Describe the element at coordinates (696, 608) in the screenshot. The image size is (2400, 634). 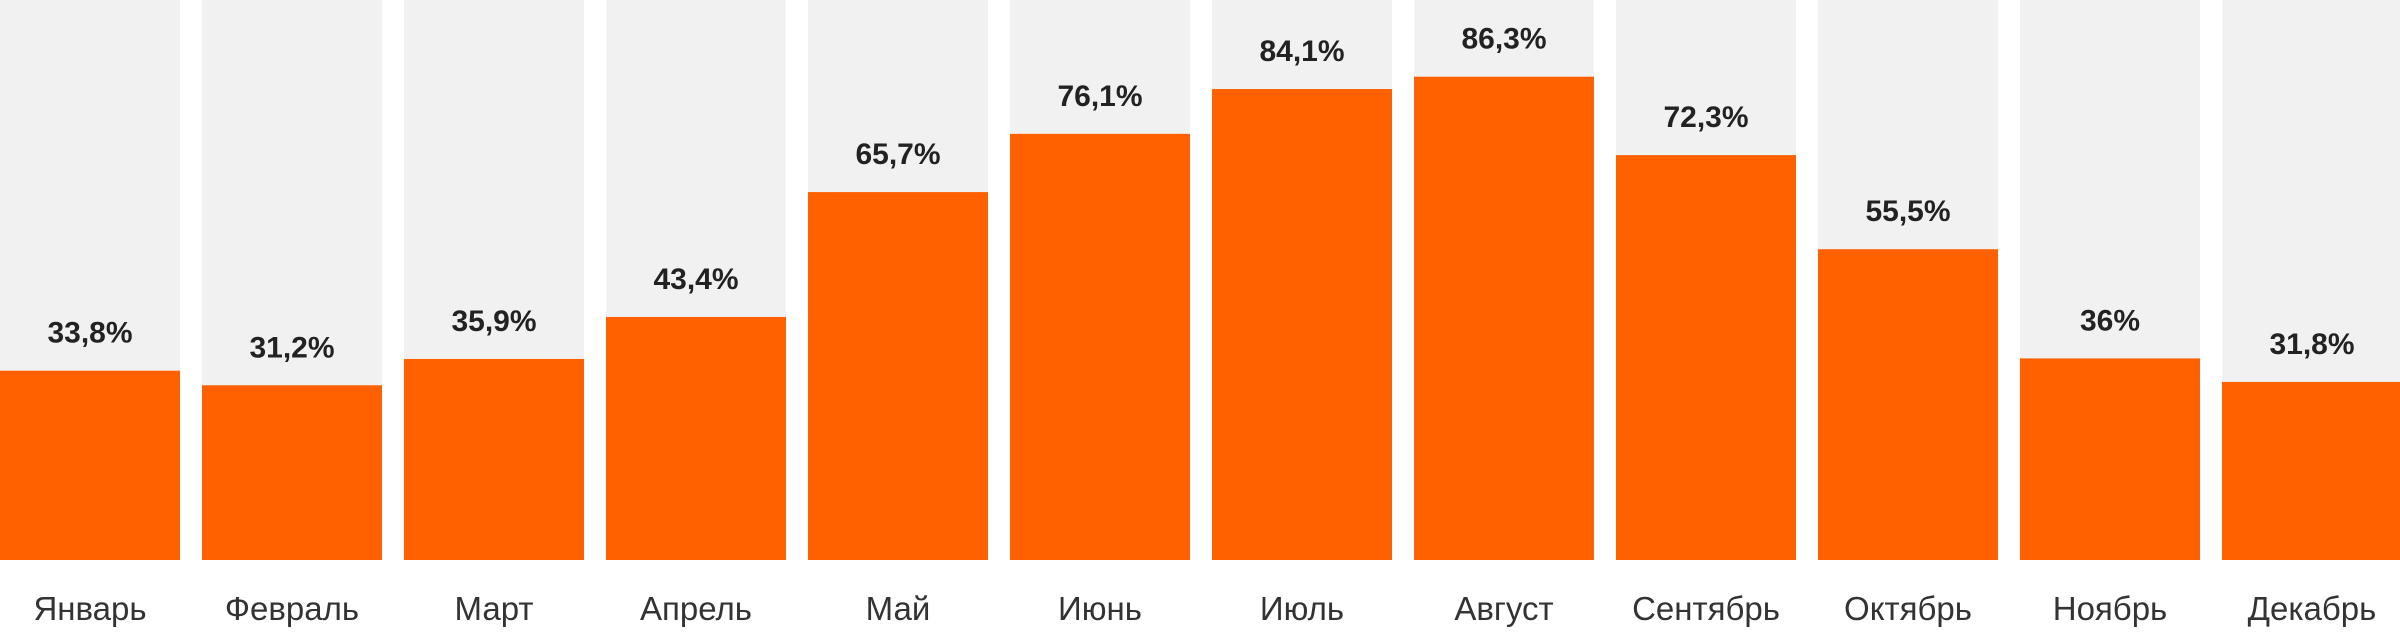
I see `category-label: Апрель` at that location.